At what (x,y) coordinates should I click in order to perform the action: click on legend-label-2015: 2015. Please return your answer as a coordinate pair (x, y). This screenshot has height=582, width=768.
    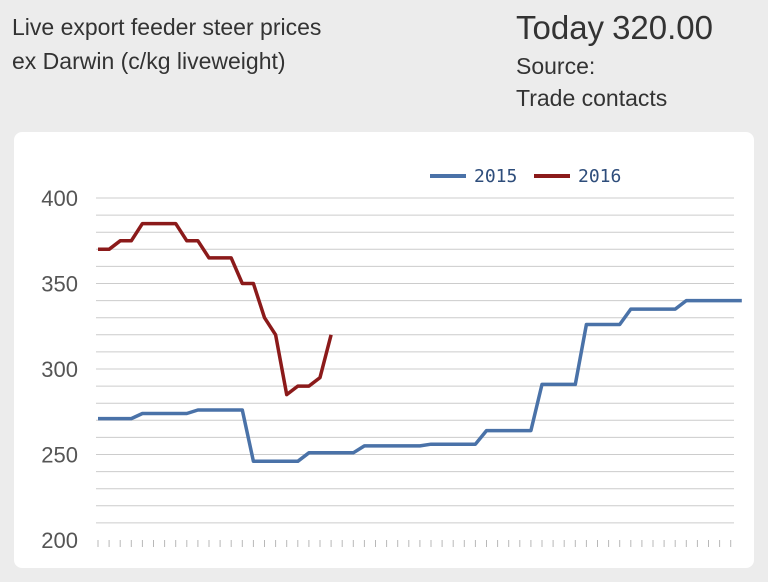
    Looking at the image, I should click on (495, 176).